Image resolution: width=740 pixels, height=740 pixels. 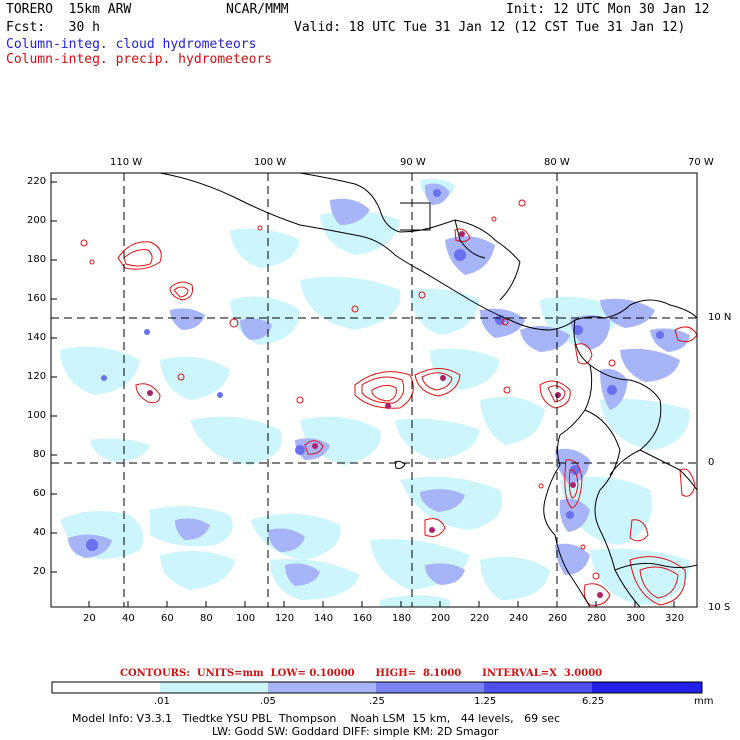 I want to click on cloud-field-label: Column-integ. cloud hydrometeors, so click(x=131, y=44).